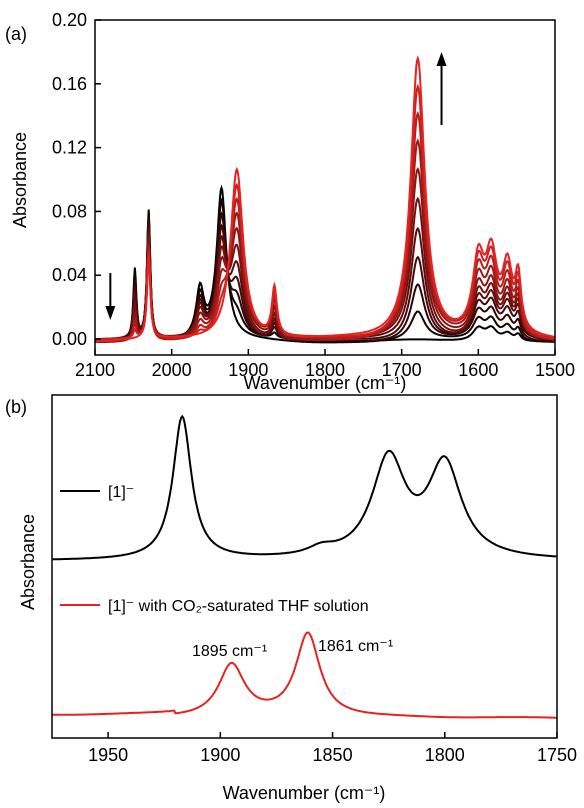 This screenshot has height=808, width=584. What do you see at coordinates (355, 646) in the screenshot?
I see `annotation-1861: 1861 cm⁻¹` at bounding box center [355, 646].